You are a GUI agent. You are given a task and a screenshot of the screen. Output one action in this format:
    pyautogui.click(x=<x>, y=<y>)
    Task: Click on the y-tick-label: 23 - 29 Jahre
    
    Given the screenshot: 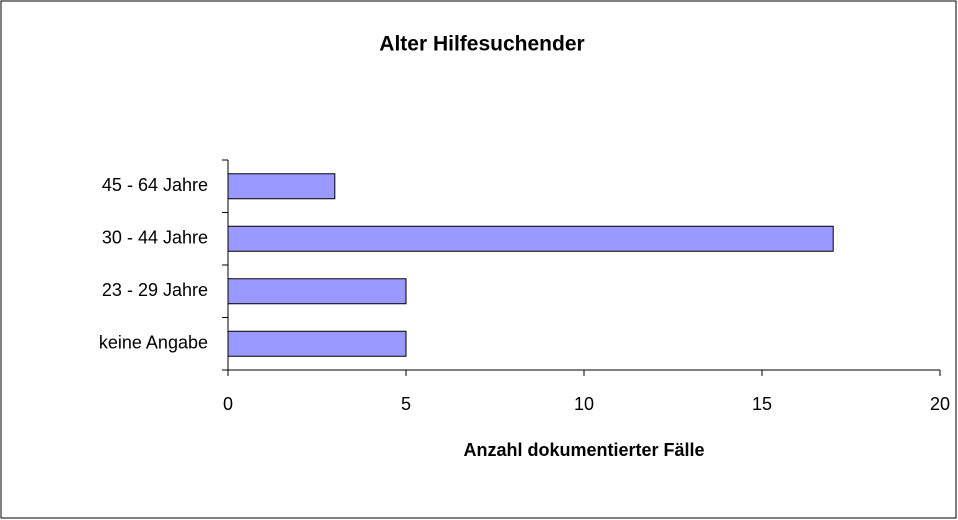 What is the action you would take?
    pyautogui.click(x=155, y=290)
    